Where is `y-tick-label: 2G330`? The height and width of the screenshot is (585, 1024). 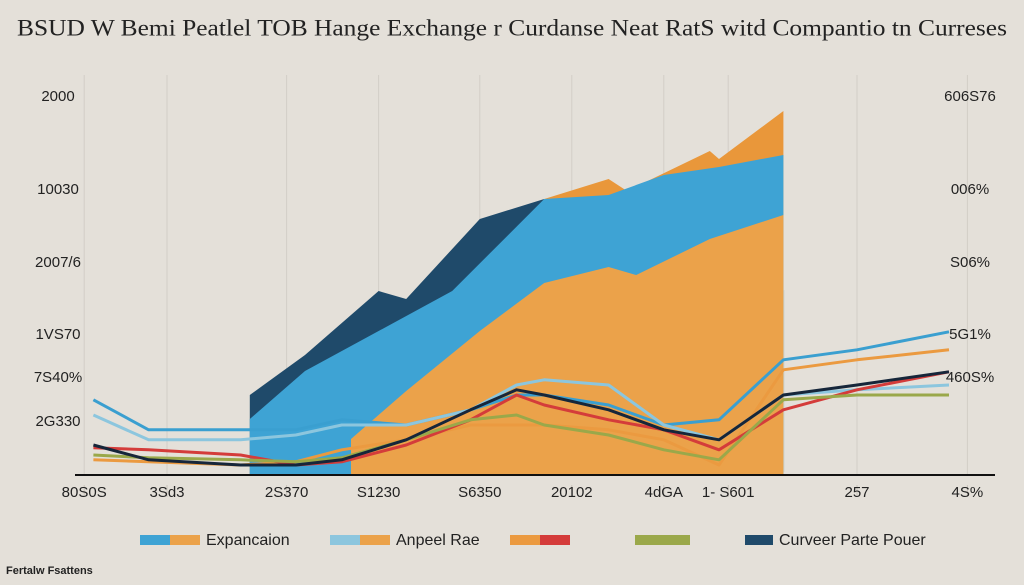
y-tick-label: 2G330 is located at coordinates (57, 421).